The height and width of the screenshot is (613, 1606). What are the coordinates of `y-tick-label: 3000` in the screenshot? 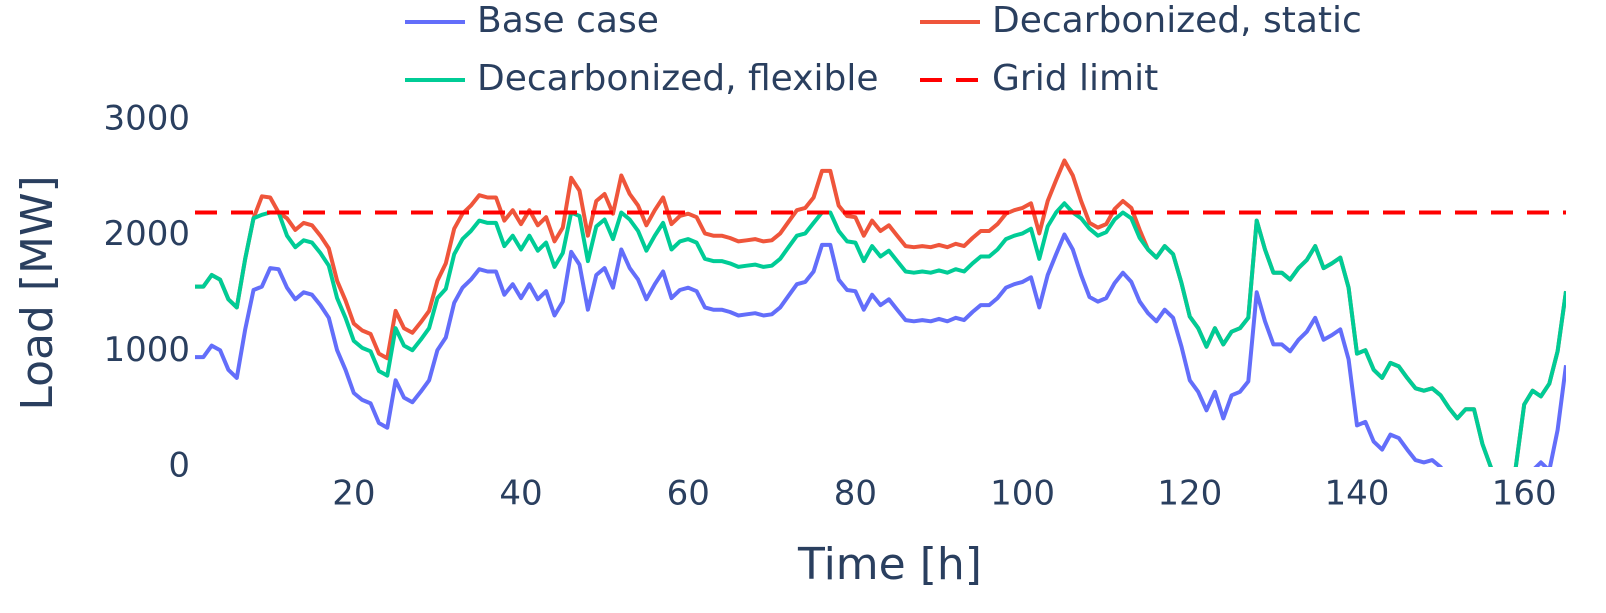 It's located at (146, 119).